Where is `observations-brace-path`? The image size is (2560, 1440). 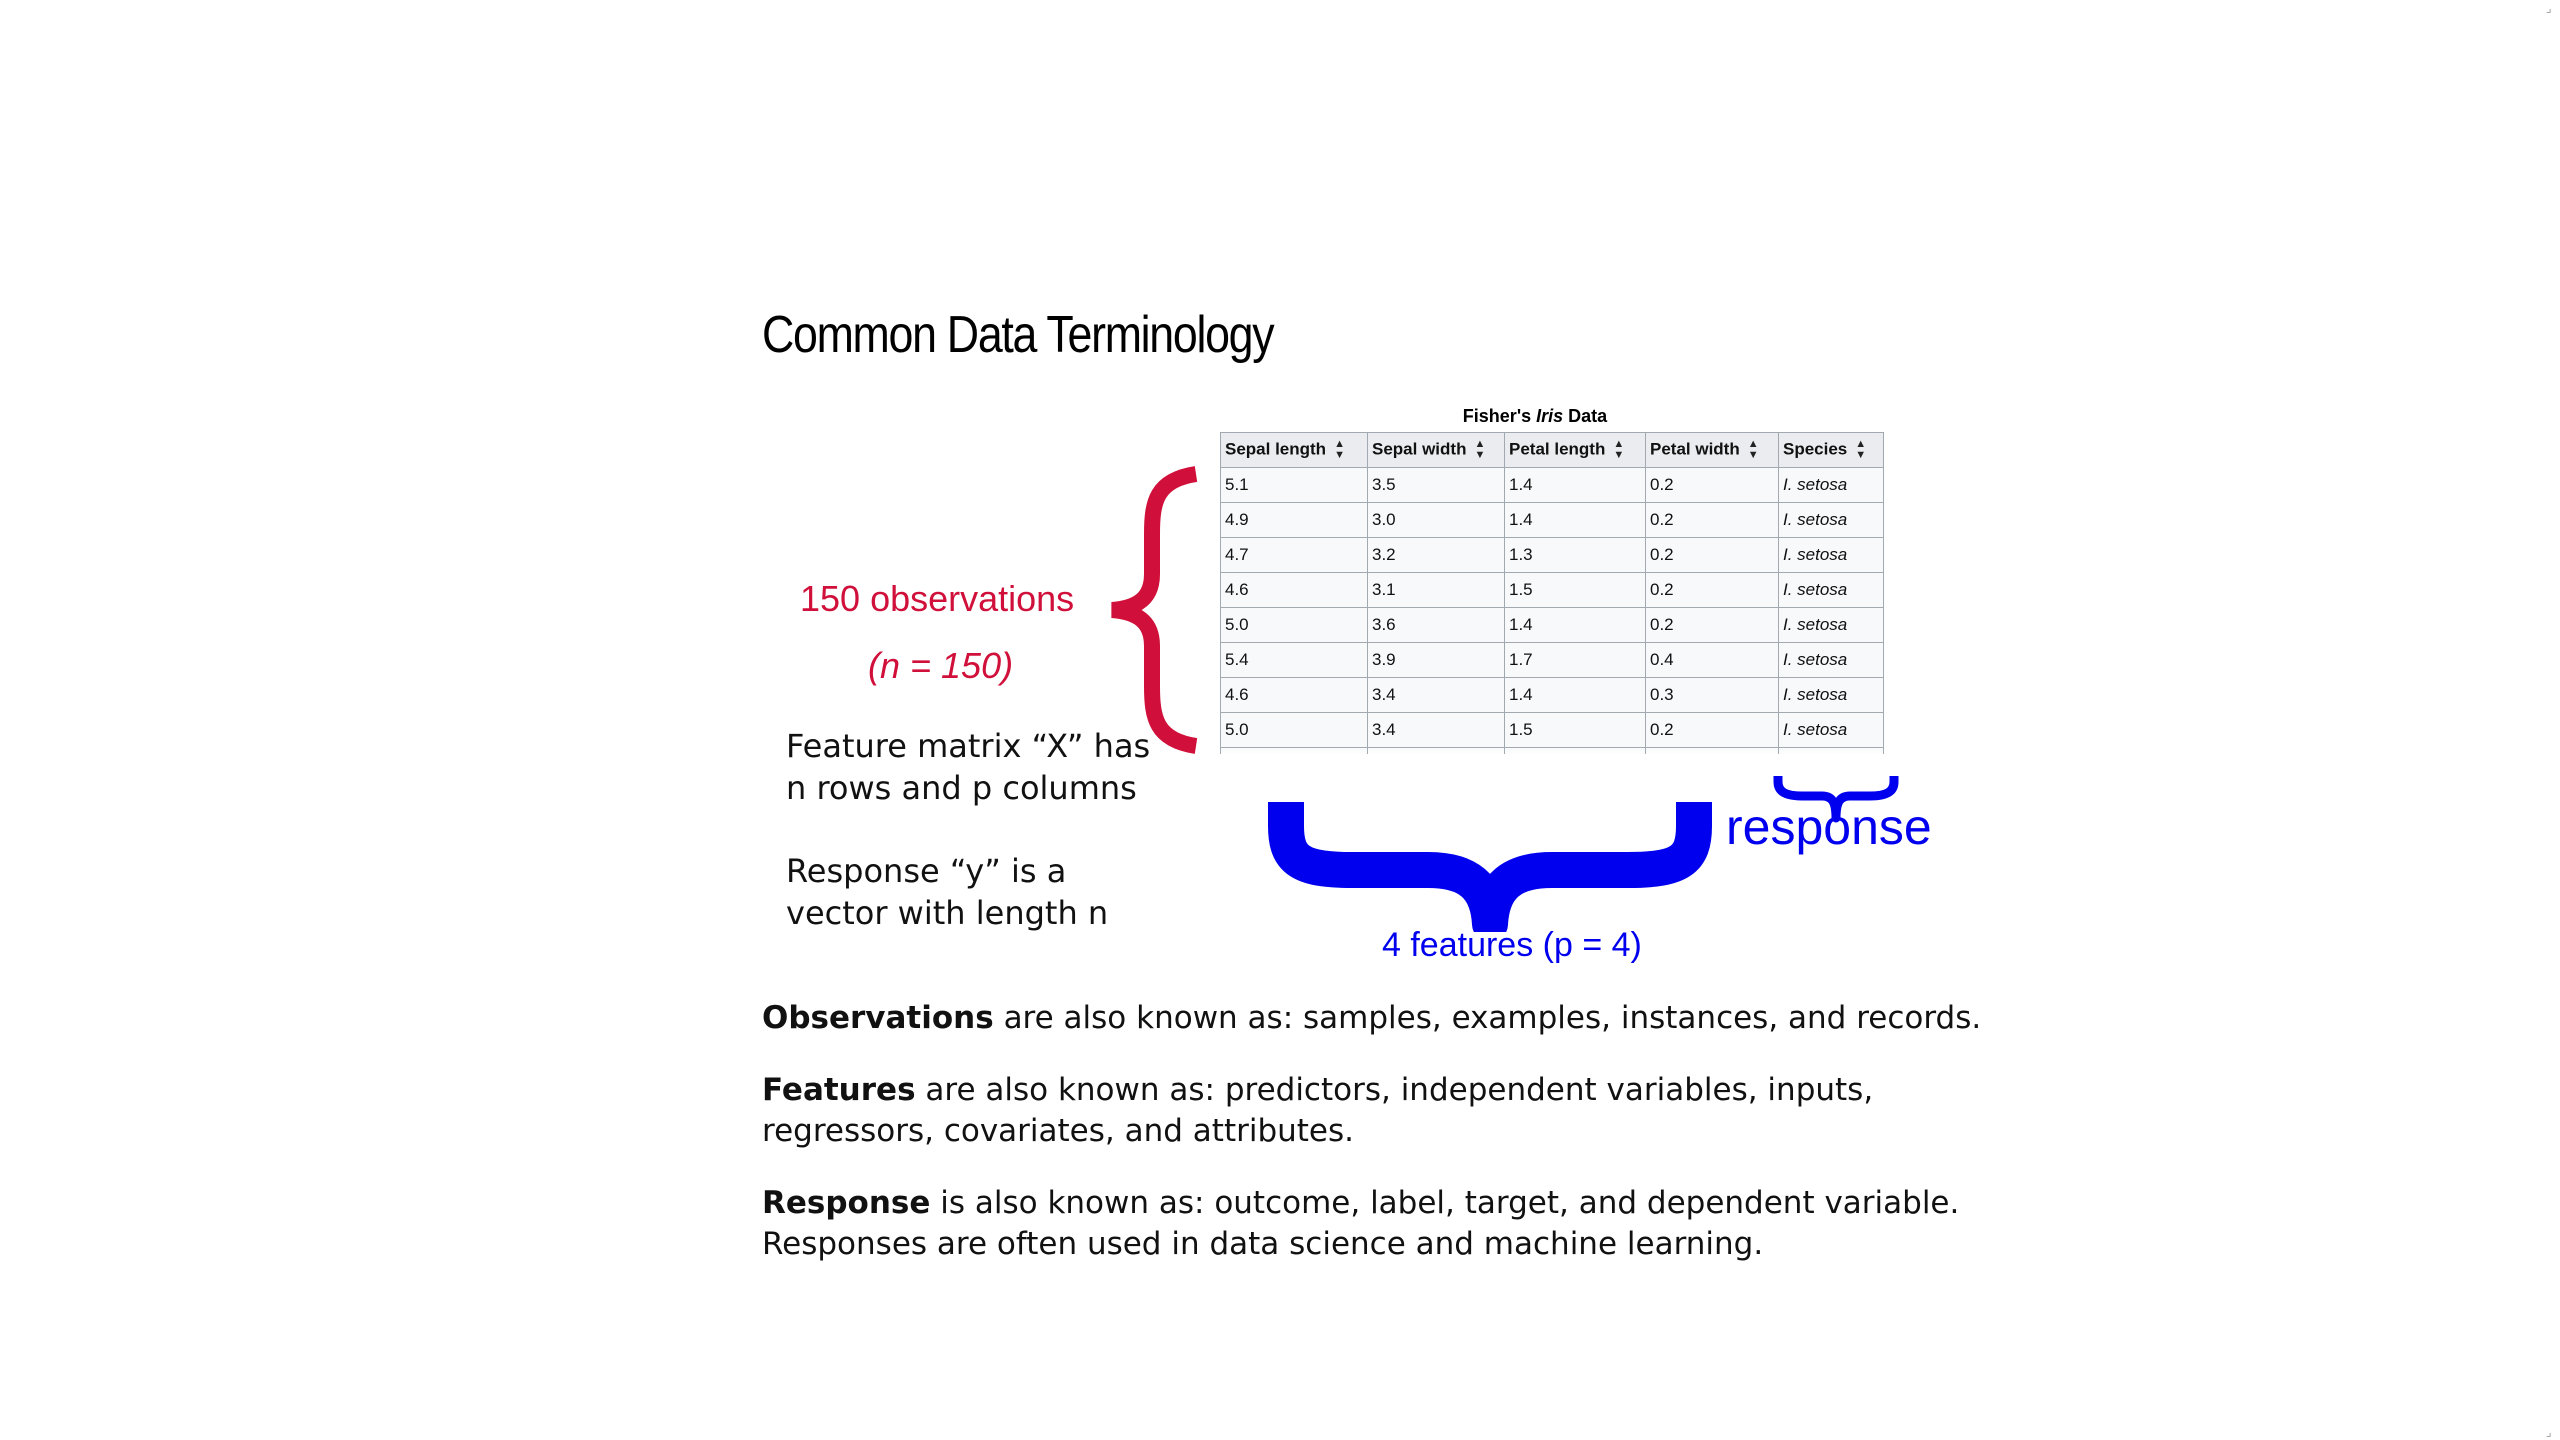
observations-brace-path is located at coordinates (1154, 610).